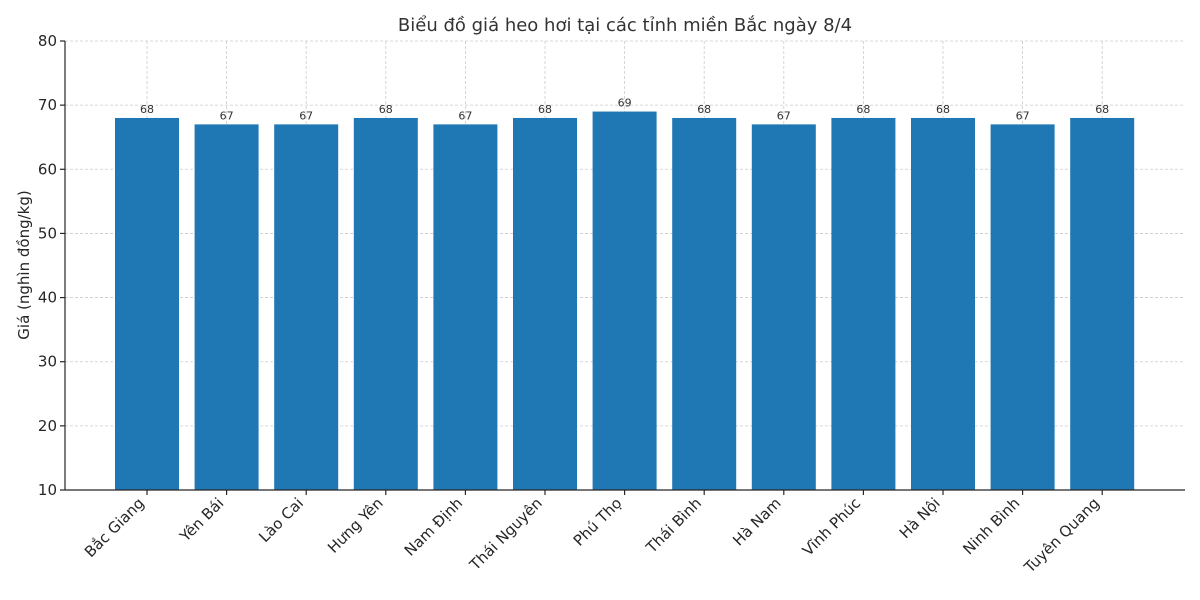 The width and height of the screenshot is (1200, 600). What do you see at coordinates (24, 264) in the screenshot?
I see `y-axis-label: Giá (nghìn đồng/kg)` at bounding box center [24, 264].